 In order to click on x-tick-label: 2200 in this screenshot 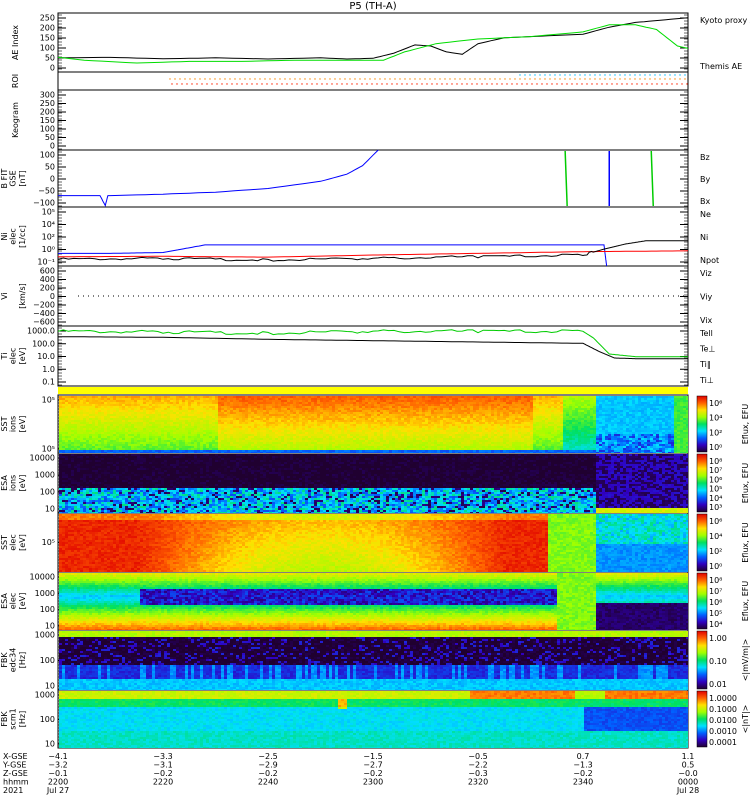, I will do `click(58, 782)`.